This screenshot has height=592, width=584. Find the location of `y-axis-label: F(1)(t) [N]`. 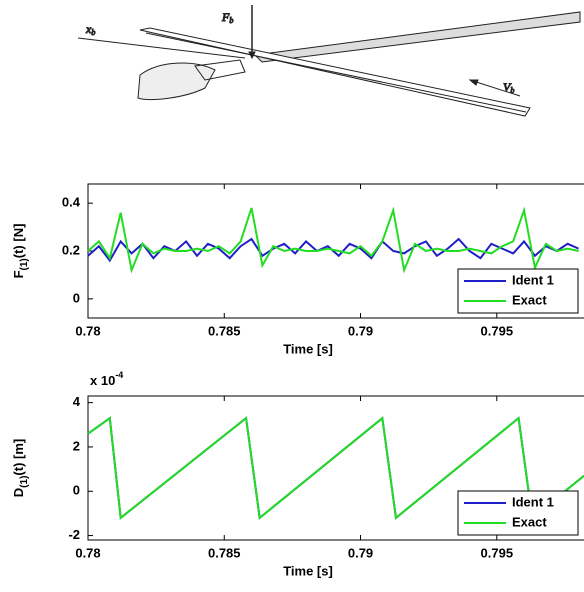

y-axis-label: F(1)(t) [N] is located at coordinates (20, 251).